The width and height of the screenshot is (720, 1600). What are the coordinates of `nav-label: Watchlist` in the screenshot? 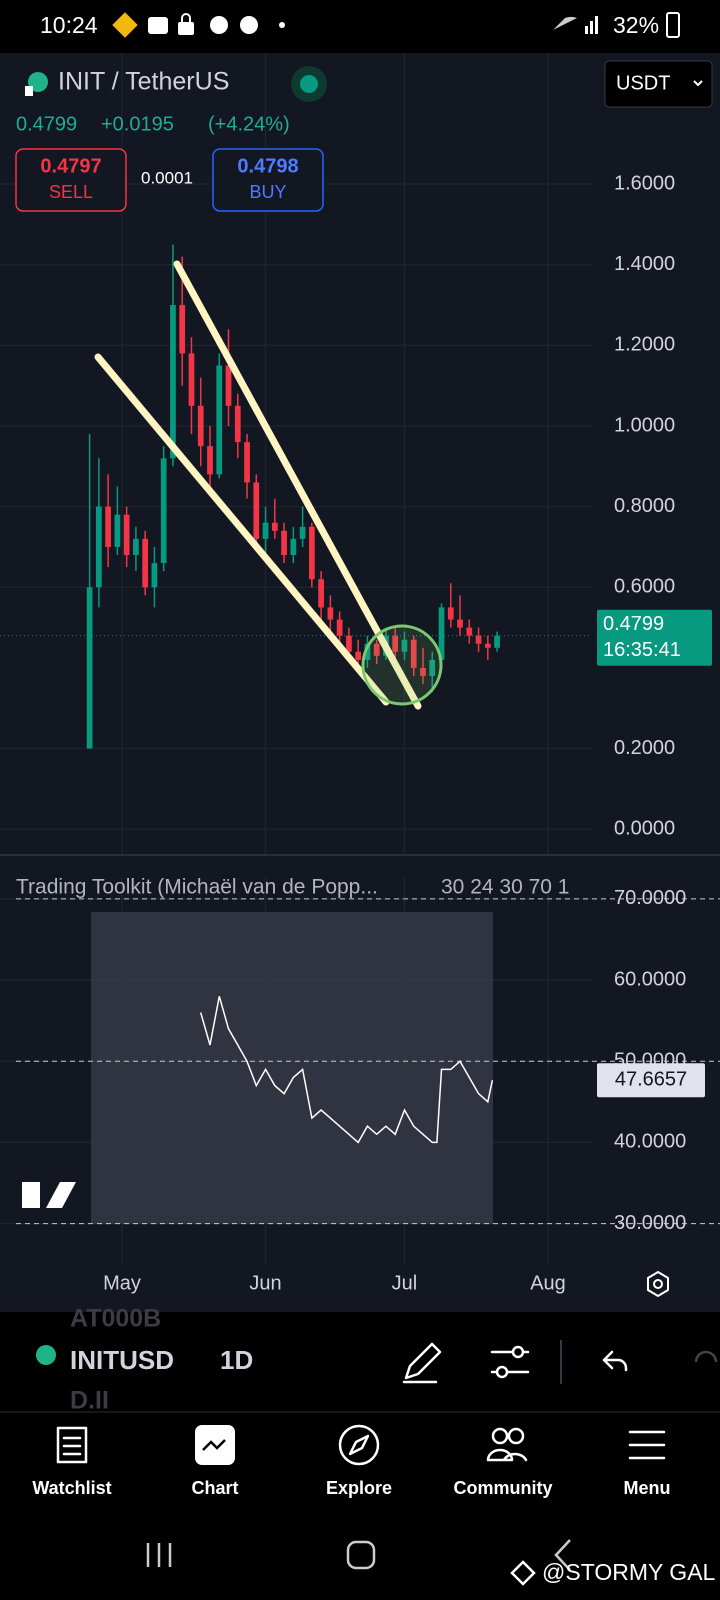 It's located at (71, 1488).